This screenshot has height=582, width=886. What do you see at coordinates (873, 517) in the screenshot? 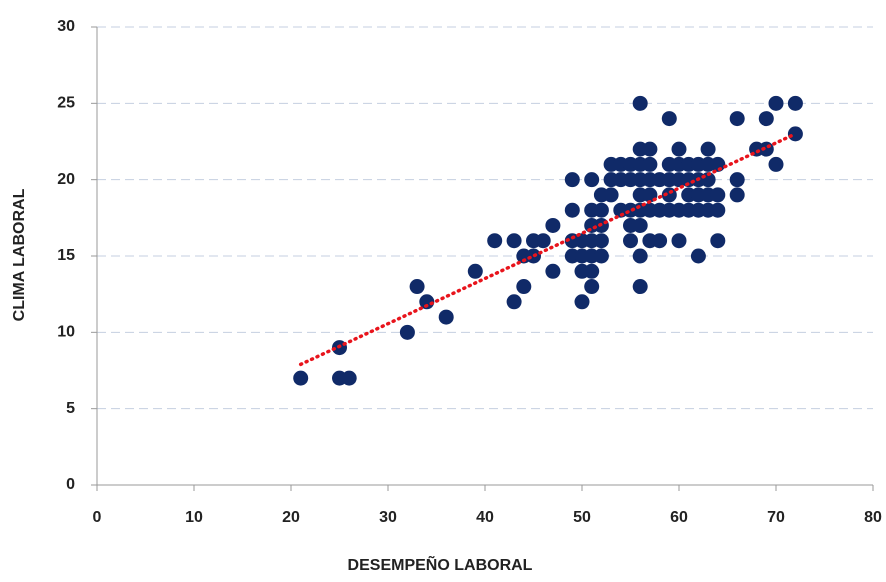
I see `x-tick-label: 80` at bounding box center [873, 517].